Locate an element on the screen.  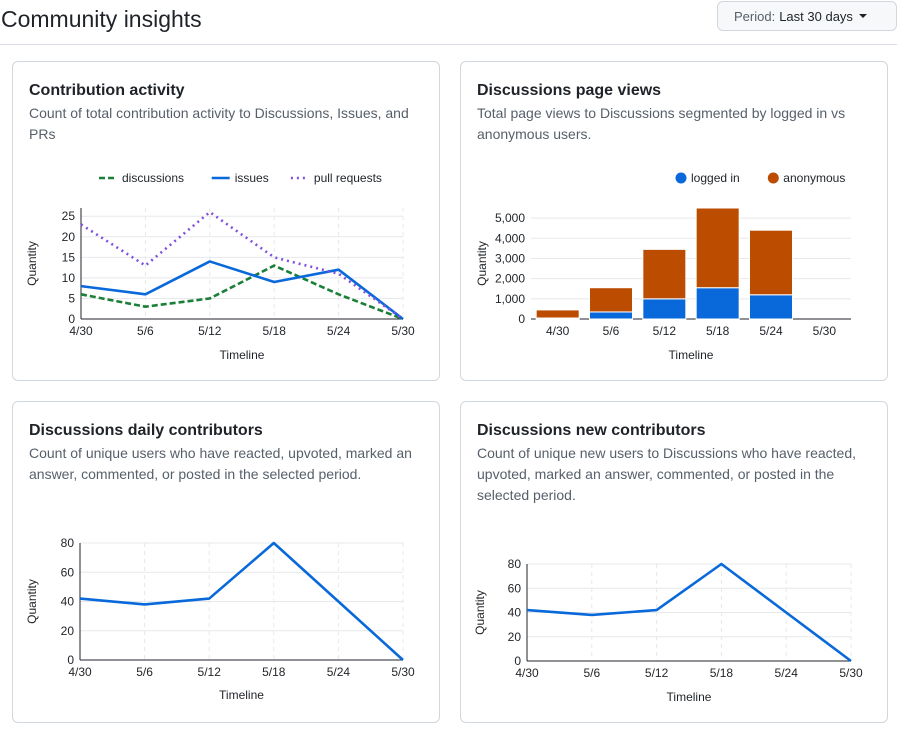
card-title: Discussions page views is located at coordinates (569, 90).